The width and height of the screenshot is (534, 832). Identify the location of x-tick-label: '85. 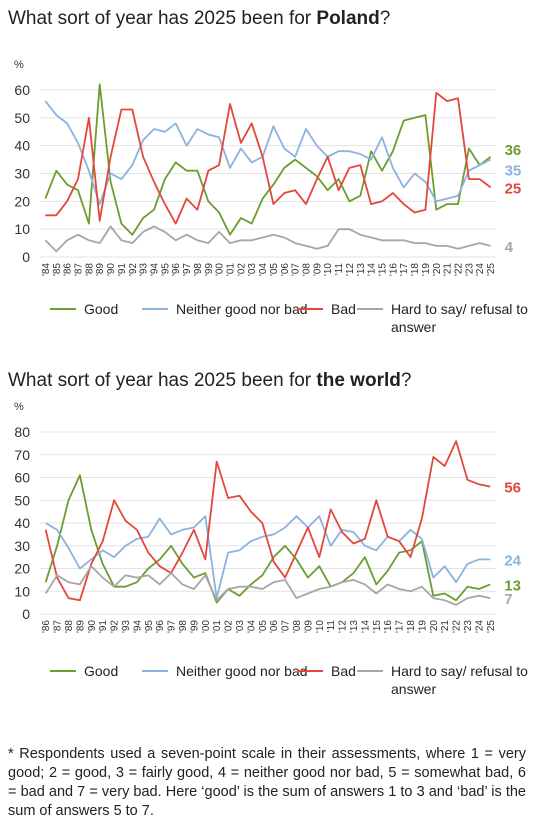
(57, 269).